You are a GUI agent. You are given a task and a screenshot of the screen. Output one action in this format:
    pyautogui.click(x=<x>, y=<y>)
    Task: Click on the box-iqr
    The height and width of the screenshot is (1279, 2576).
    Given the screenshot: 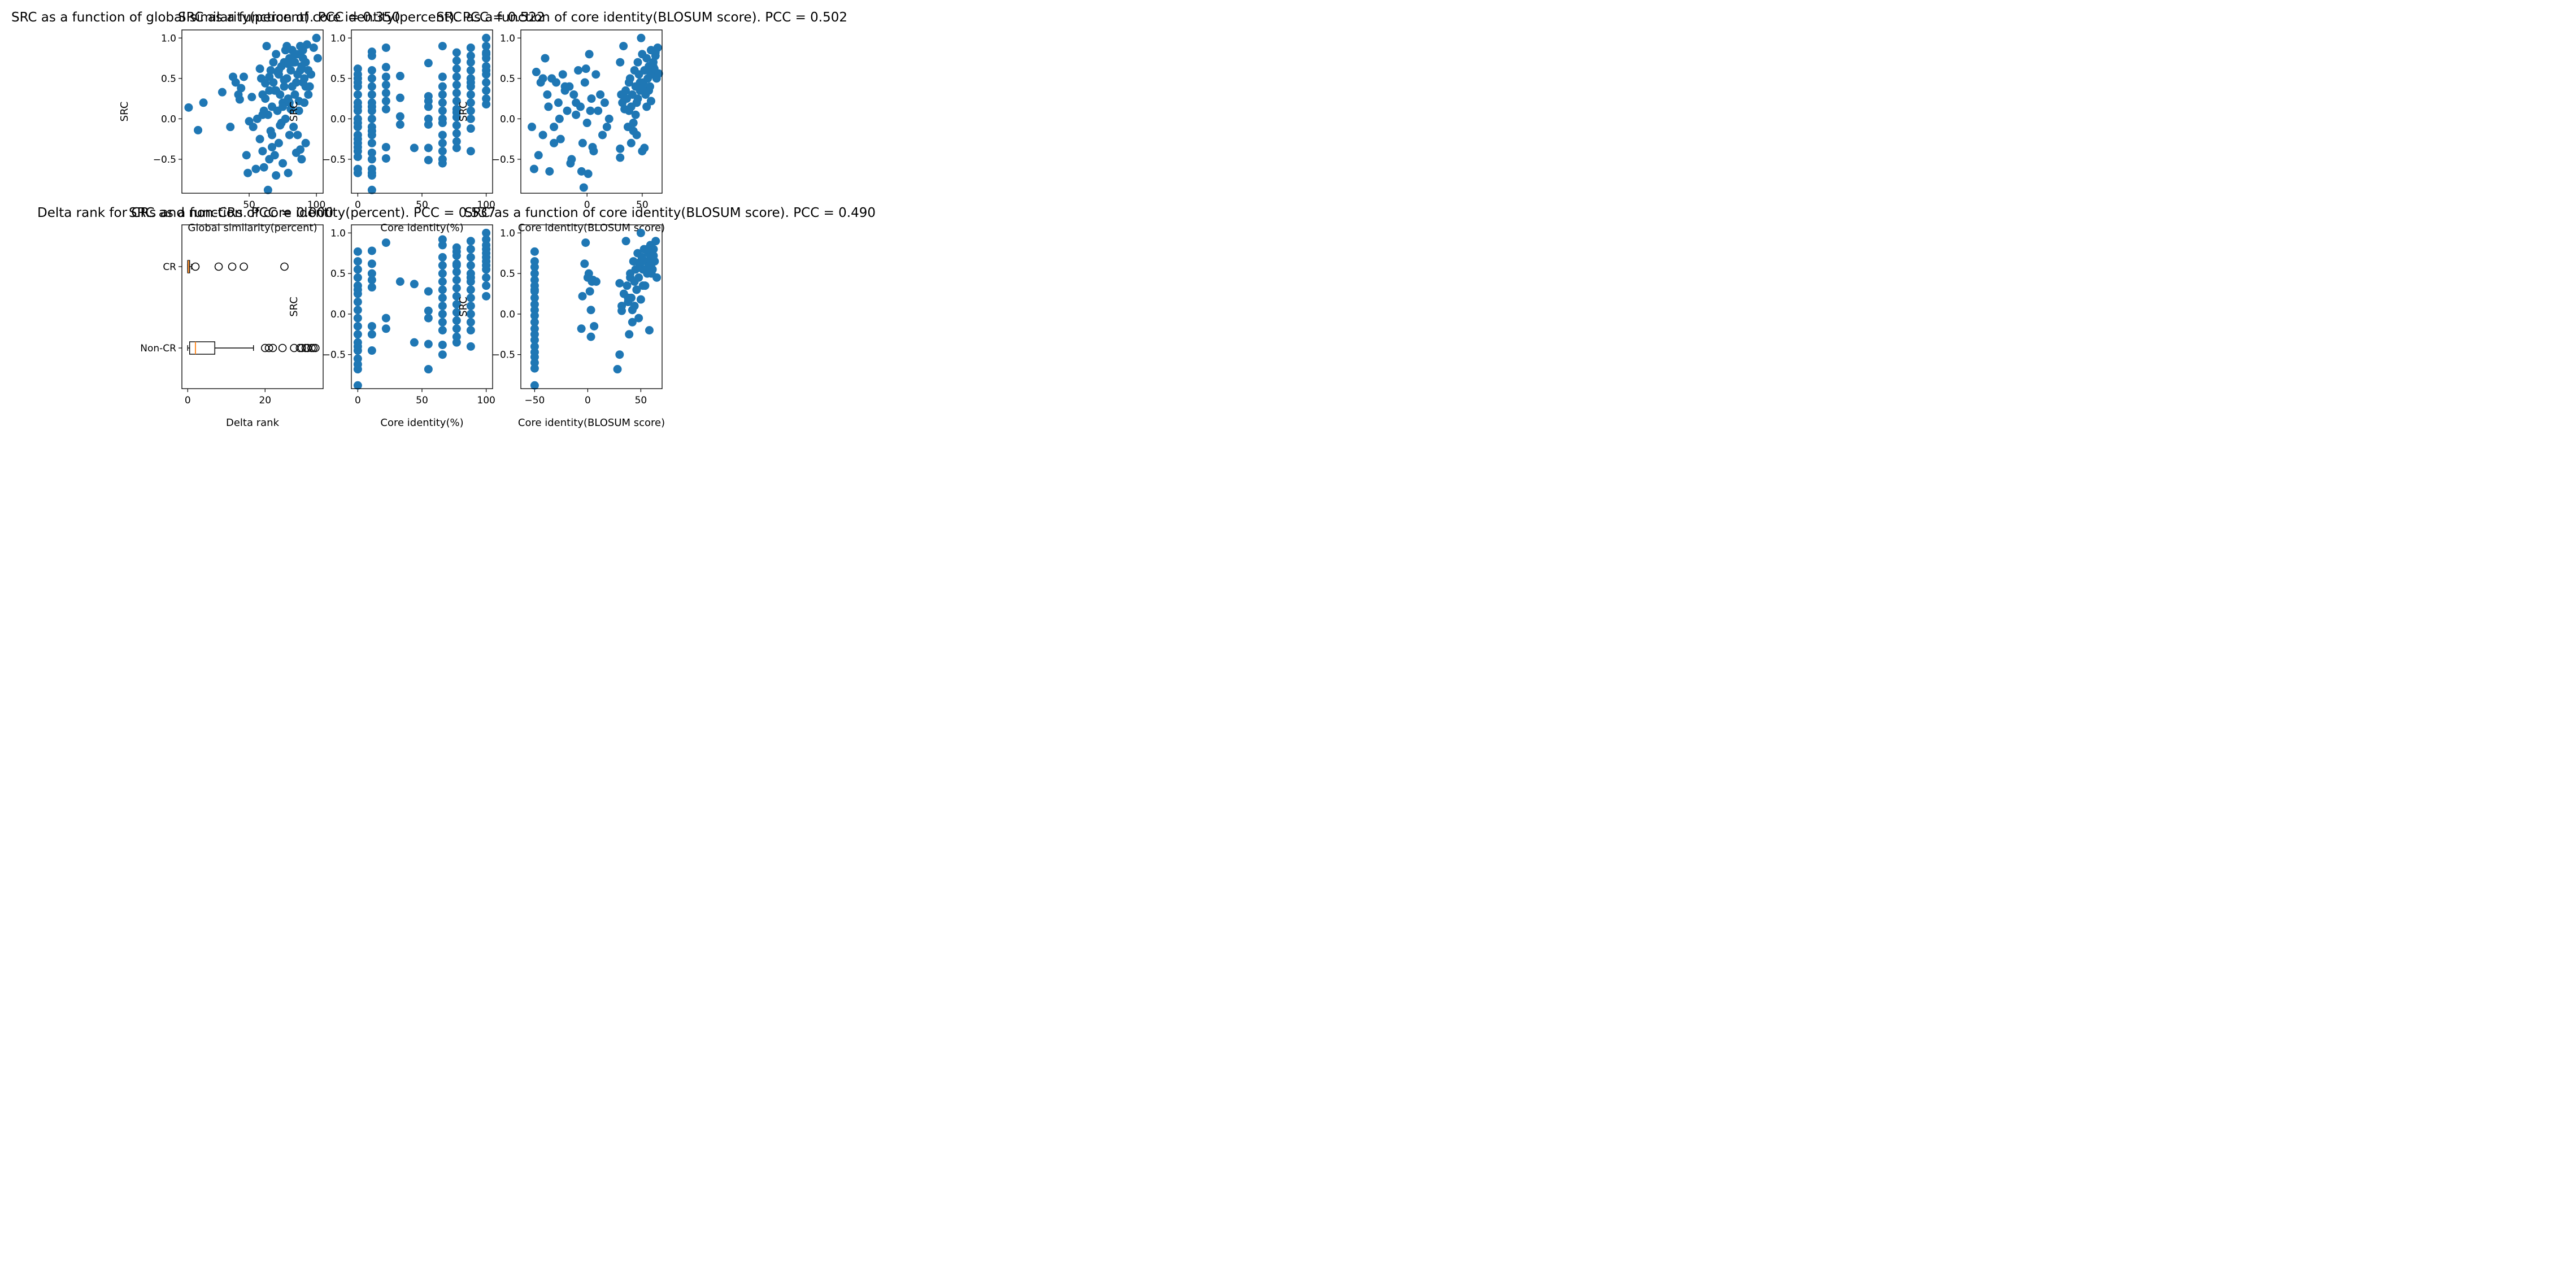 What is the action you would take?
    pyautogui.click(x=202, y=348)
    